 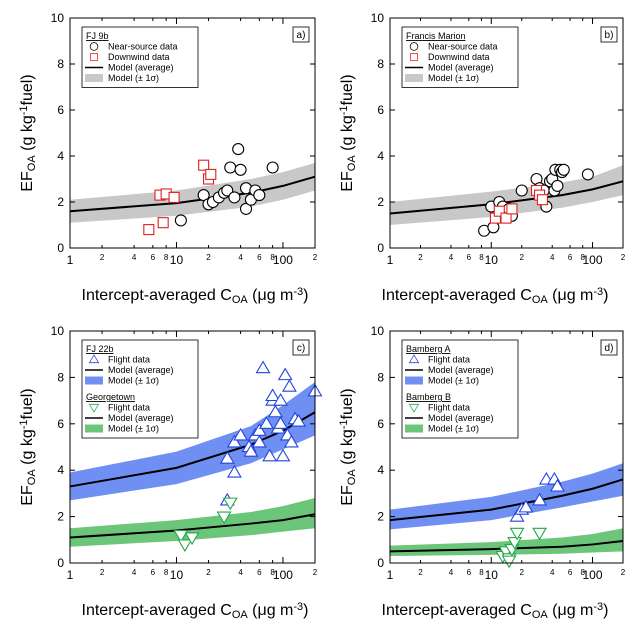 I want to click on legend-swatch, so click(x=414, y=428).